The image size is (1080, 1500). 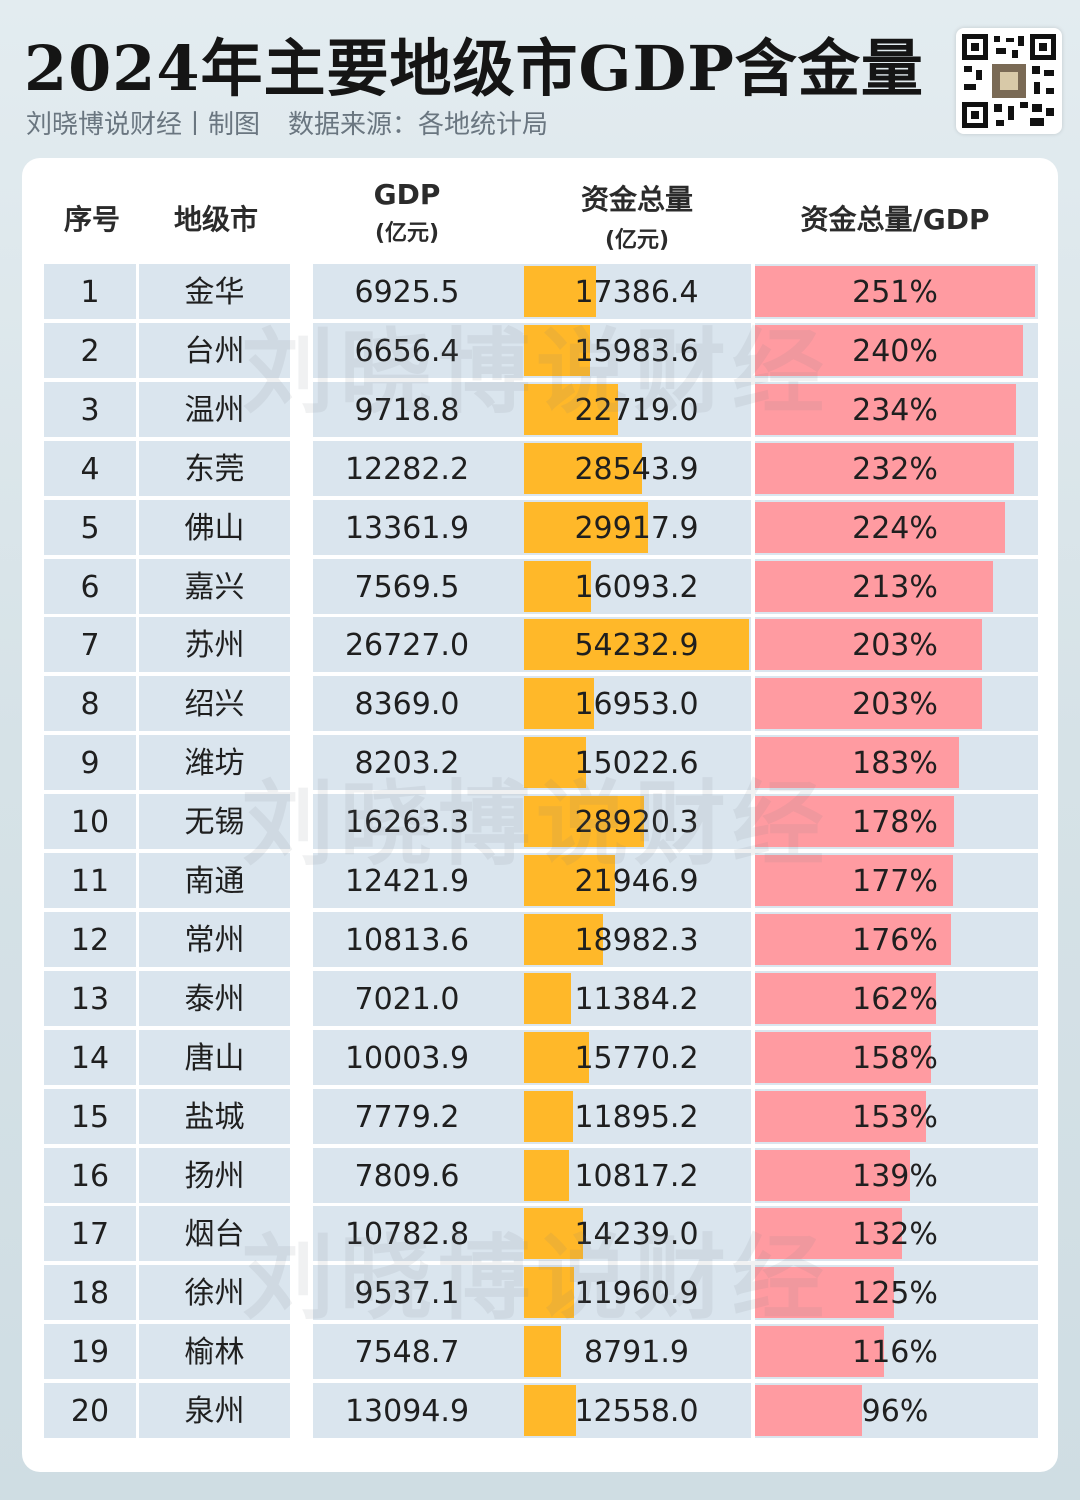 I want to click on rank-cell: 11, so click(x=90, y=881).